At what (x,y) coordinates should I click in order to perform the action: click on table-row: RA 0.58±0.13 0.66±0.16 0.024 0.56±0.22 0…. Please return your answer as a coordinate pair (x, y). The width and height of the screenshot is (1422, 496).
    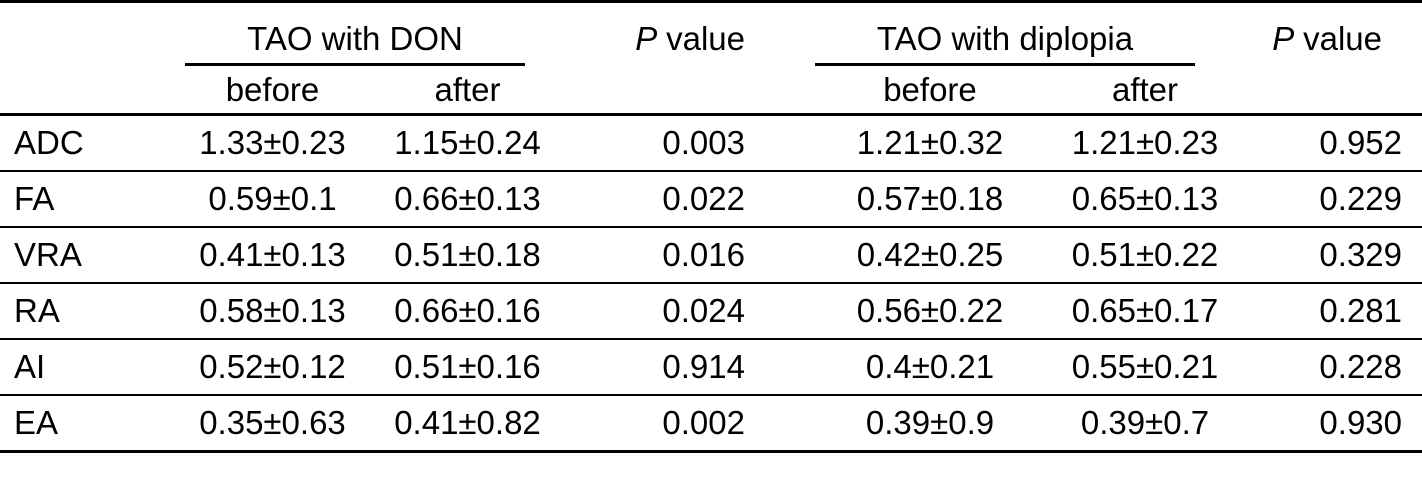
    Looking at the image, I should click on (711, 311).